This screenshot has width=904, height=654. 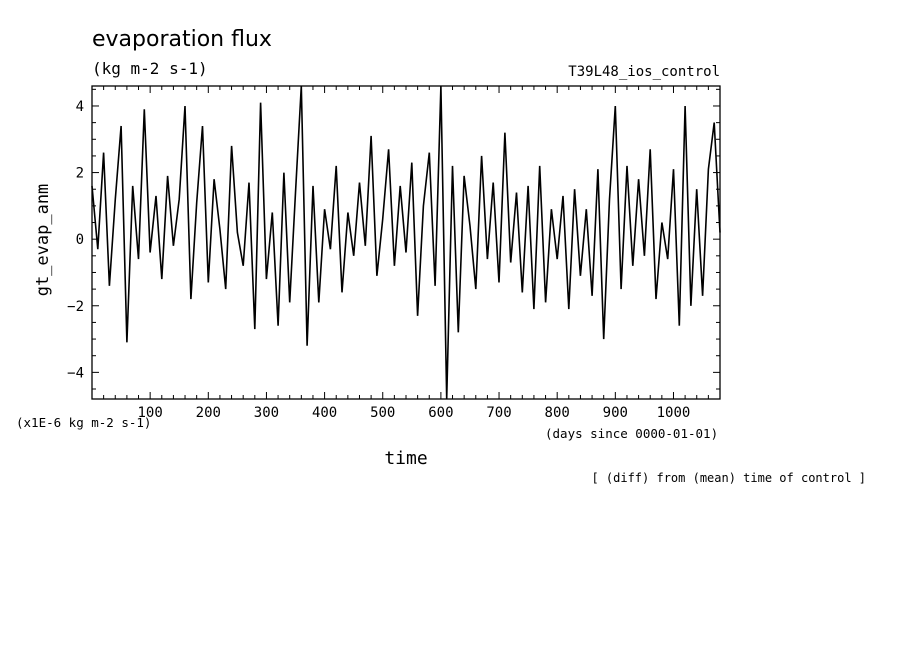 I want to click on x-units-label: (days since 0000-01-01), so click(x=631, y=433).